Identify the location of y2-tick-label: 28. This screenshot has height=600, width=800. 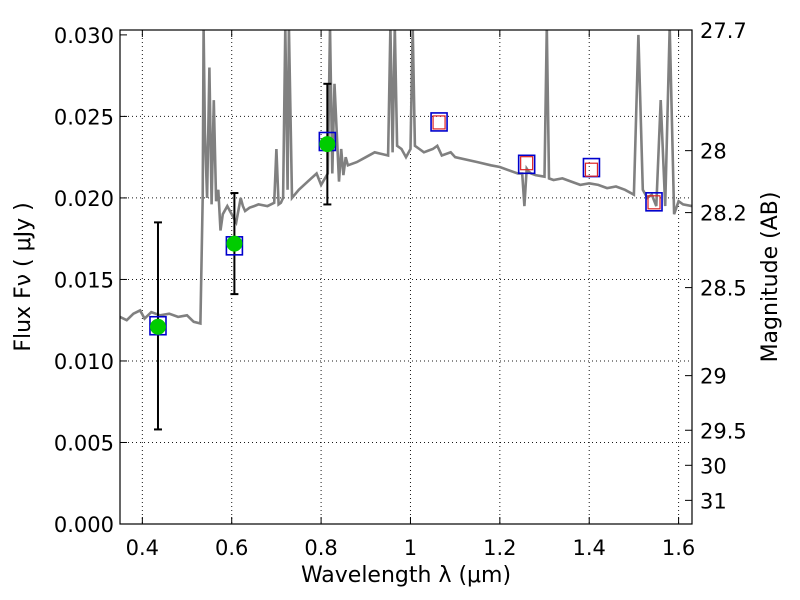
(713, 152).